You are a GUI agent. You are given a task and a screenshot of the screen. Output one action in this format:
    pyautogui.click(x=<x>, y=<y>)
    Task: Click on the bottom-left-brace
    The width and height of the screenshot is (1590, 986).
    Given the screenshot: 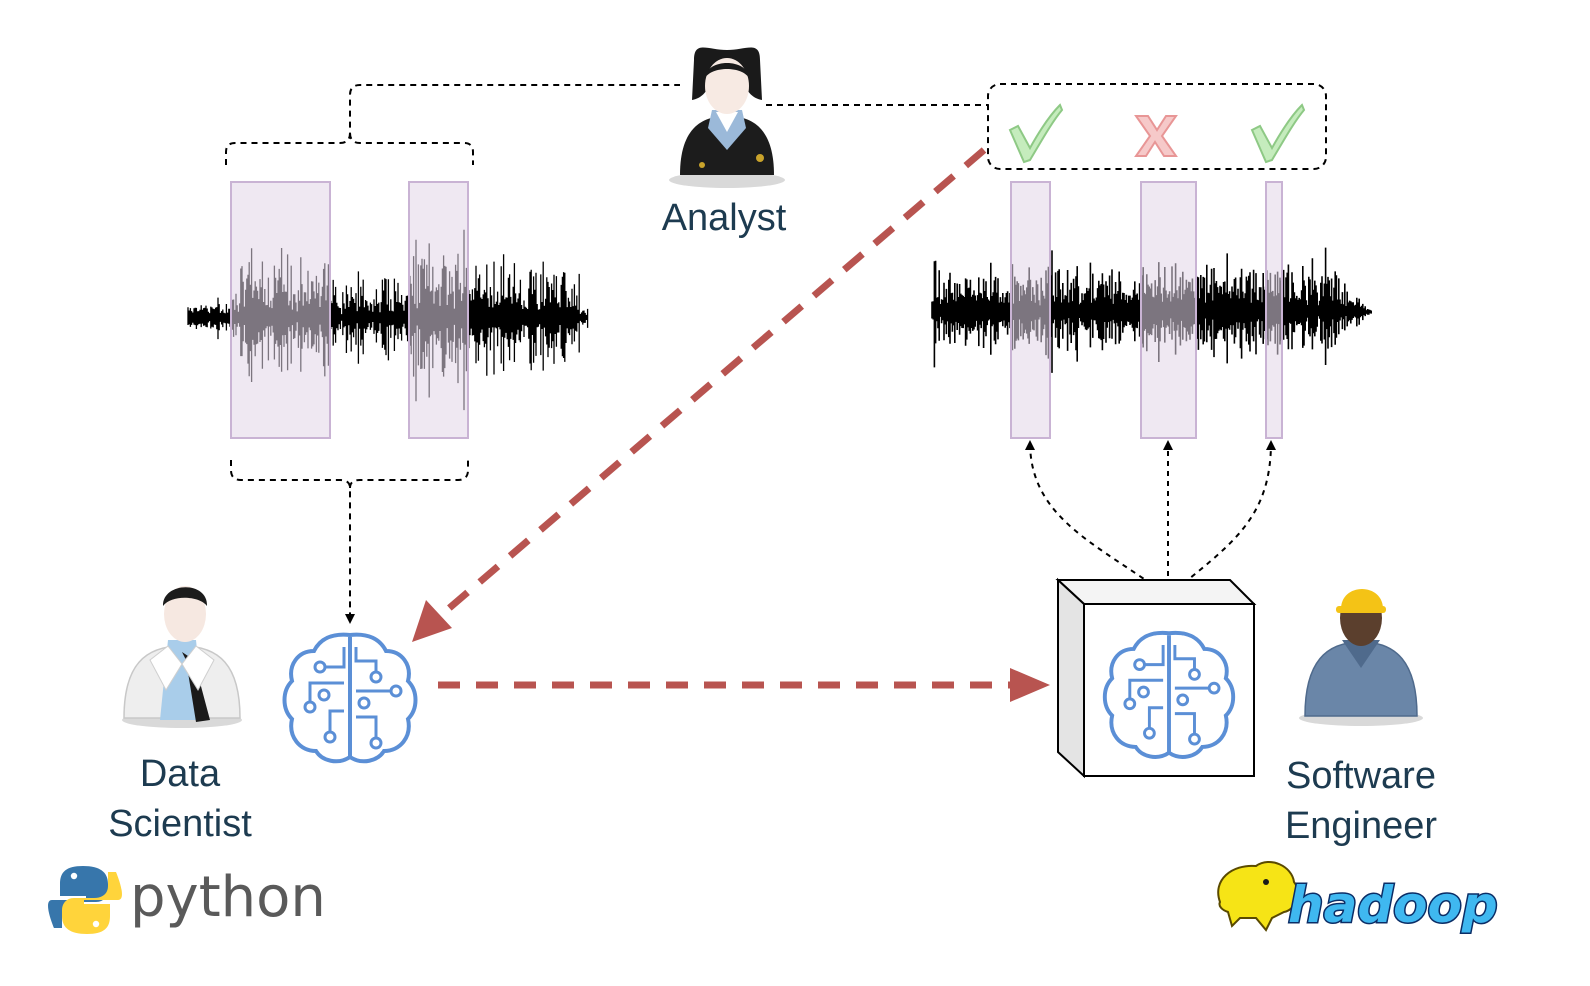 What is the action you would take?
    pyautogui.click(x=292, y=542)
    